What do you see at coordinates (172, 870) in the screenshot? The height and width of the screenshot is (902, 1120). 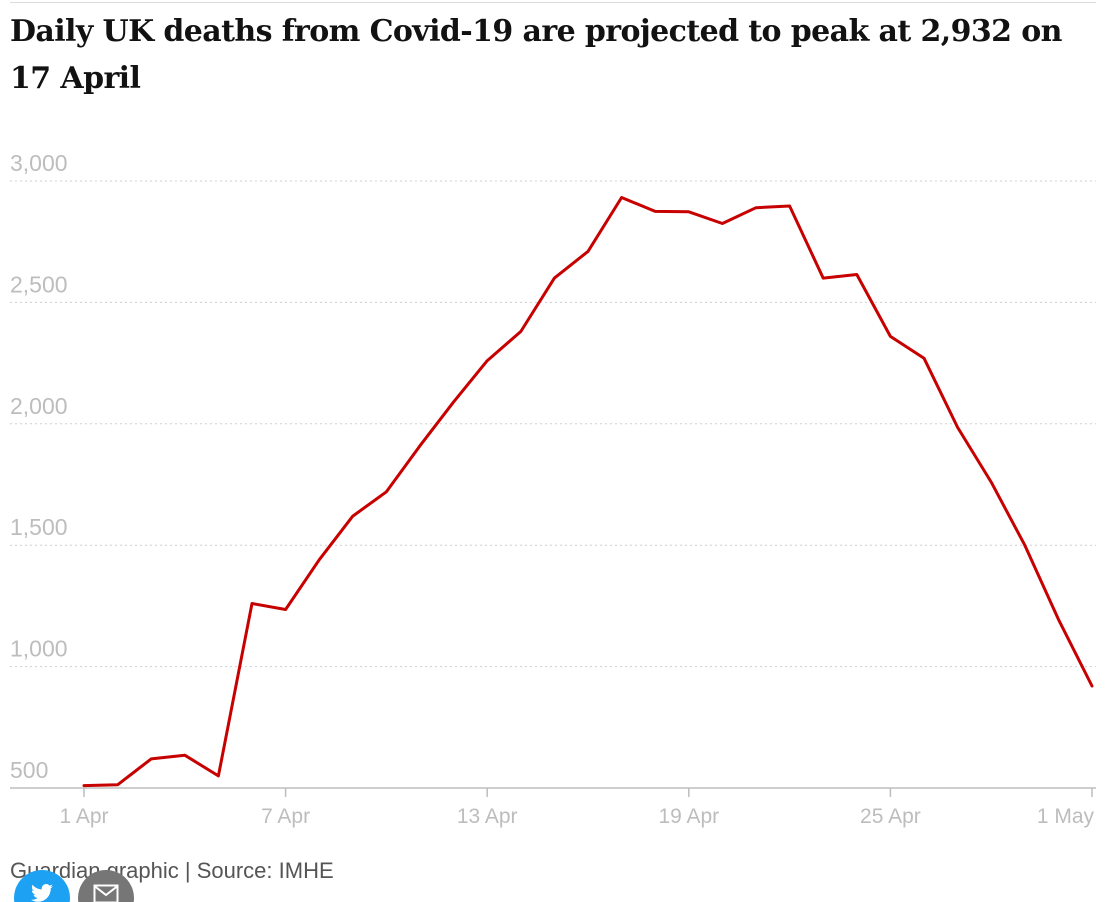 I see `source-note: Guardian graphic | Source: IMHE` at bounding box center [172, 870].